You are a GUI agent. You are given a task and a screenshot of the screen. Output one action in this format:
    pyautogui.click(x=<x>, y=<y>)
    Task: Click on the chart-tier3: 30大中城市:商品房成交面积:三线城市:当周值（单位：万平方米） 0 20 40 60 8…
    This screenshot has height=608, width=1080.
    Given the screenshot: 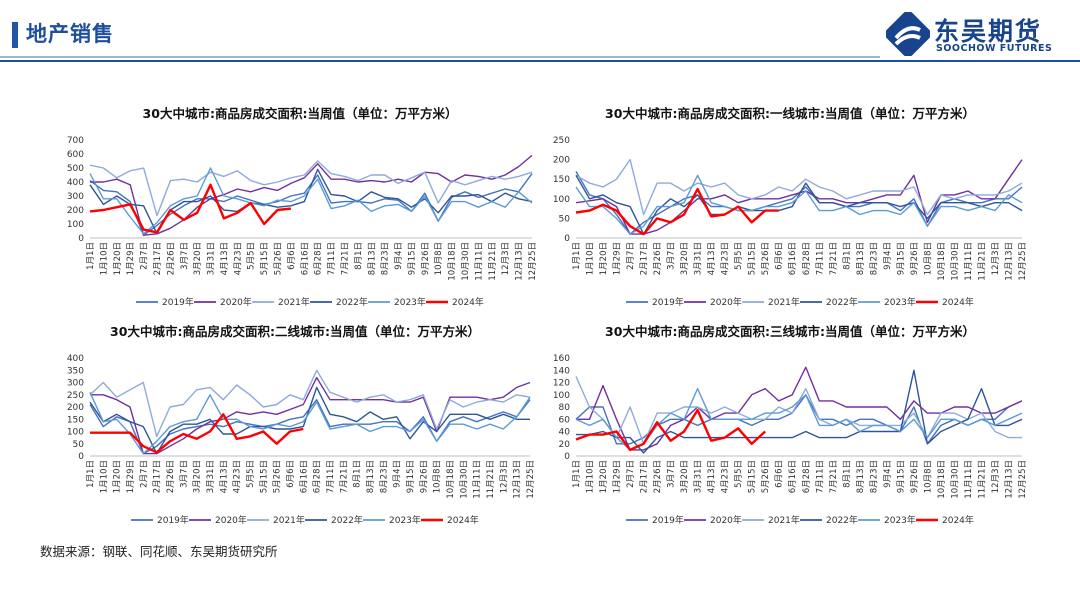 What is the action you would take?
    pyautogui.click(x=790, y=425)
    